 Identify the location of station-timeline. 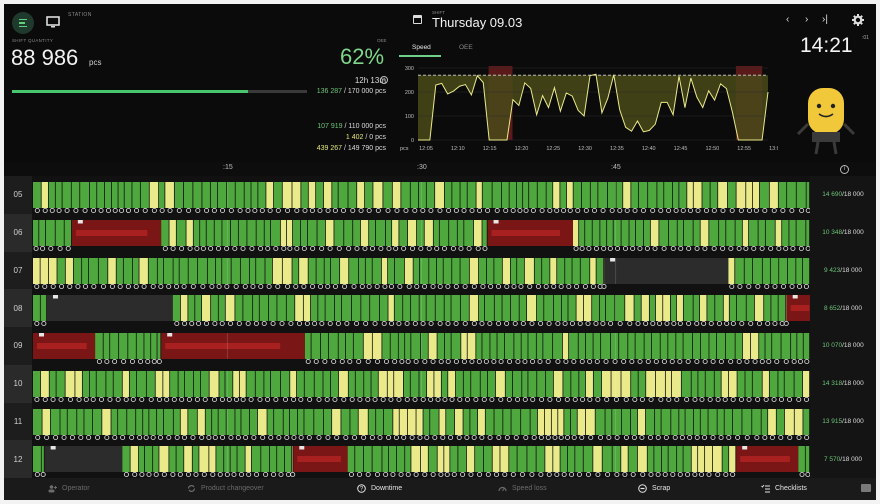
(421, 349).